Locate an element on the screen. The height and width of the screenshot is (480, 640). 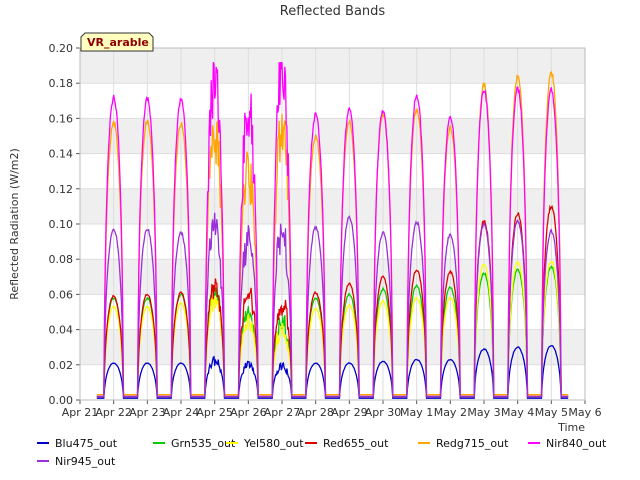
y-tick-label: 0.14 is located at coordinates (61, 154).